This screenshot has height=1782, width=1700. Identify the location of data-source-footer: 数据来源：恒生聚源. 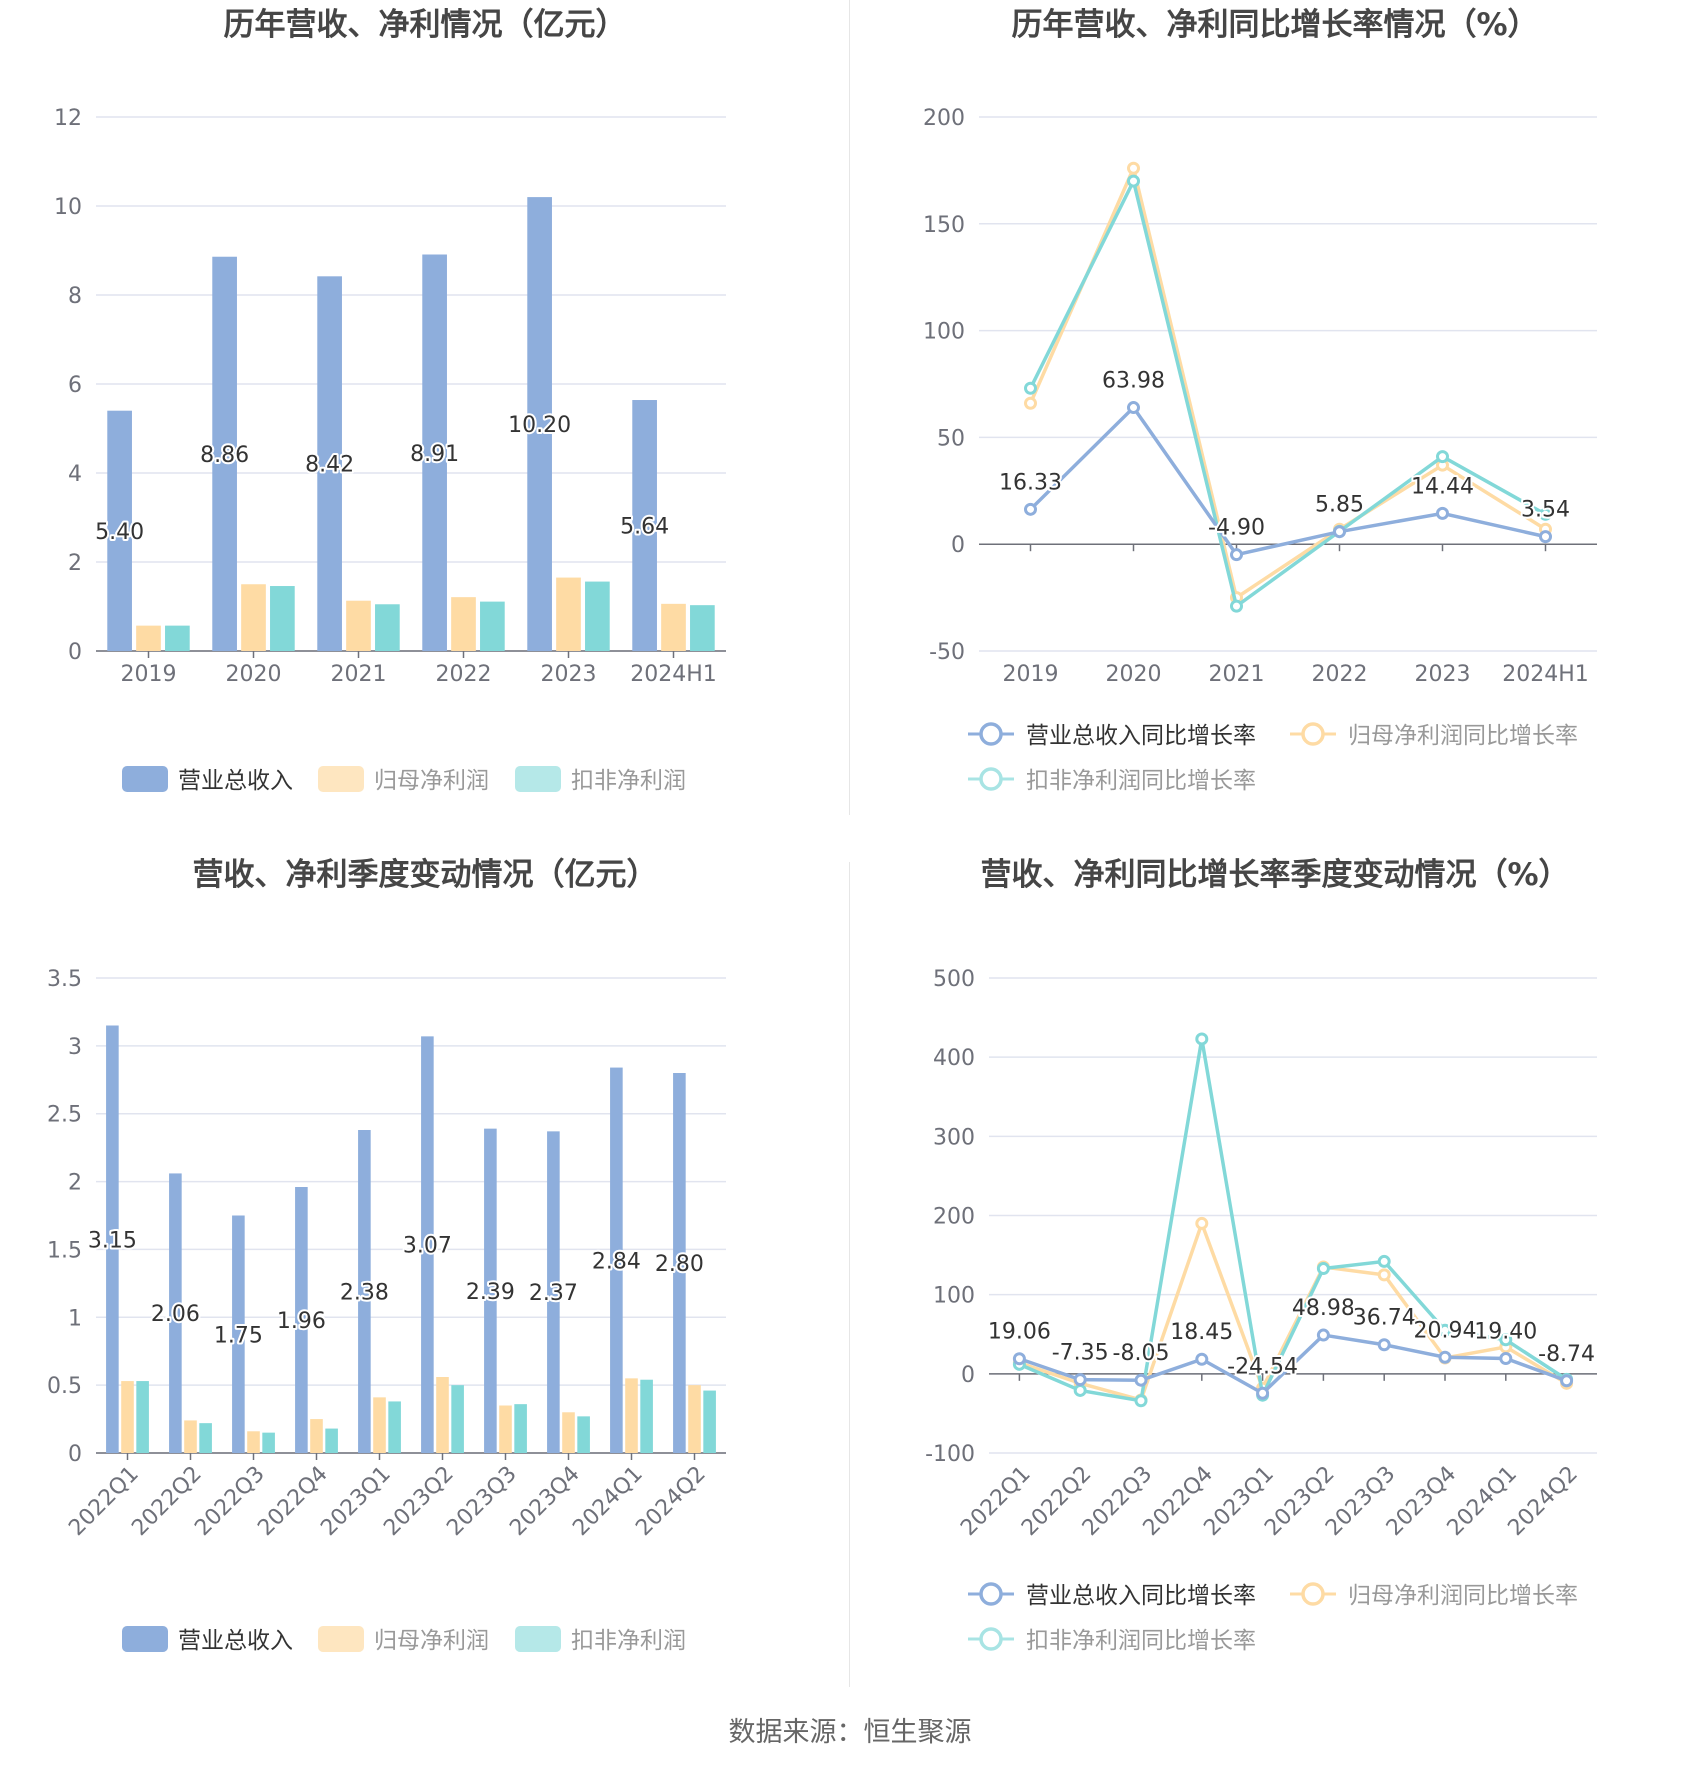
(850, 1732).